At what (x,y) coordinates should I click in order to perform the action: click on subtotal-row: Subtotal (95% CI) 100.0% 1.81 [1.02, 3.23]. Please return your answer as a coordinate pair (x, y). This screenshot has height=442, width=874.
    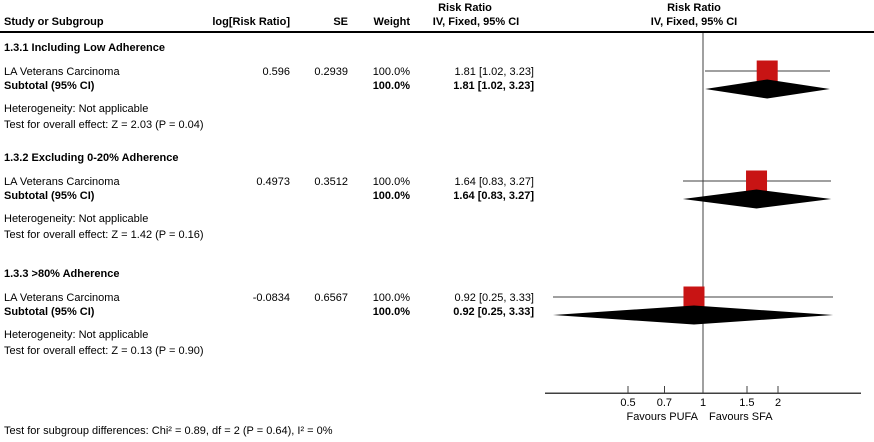
    Looking at the image, I should click on (437, 86).